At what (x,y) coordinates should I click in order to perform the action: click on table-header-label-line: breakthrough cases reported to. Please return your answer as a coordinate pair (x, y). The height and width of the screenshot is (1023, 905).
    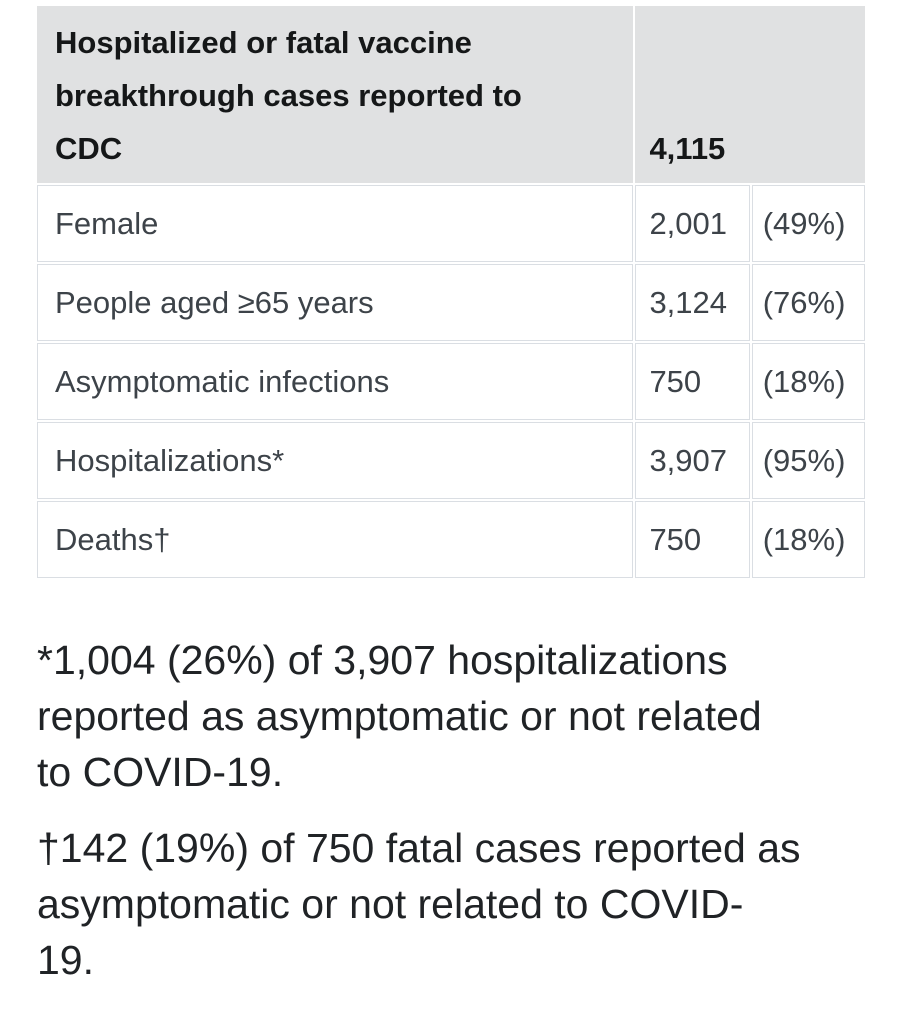
    Looking at the image, I should click on (288, 95).